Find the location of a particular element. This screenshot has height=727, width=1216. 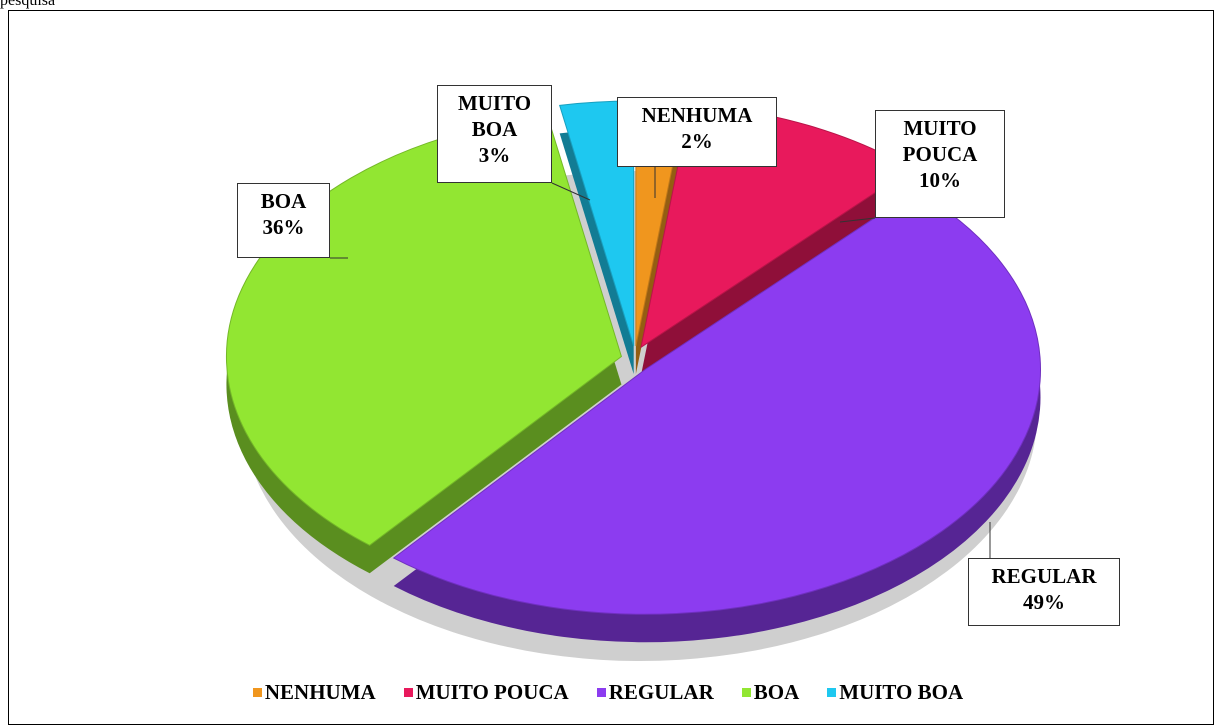

legend-item: BOA is located at coordinates (770, 692).